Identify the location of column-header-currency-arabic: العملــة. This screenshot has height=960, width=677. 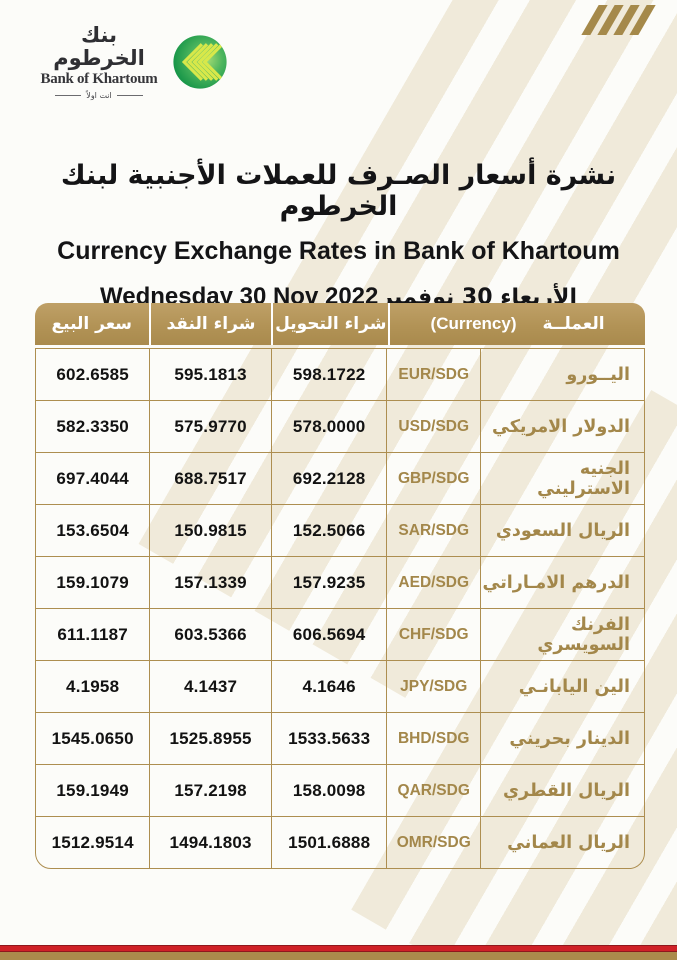
(573, 324).